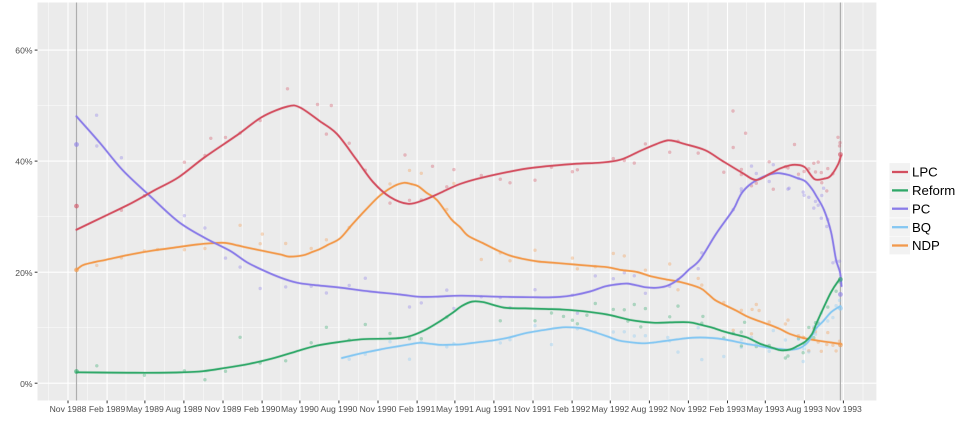  What do you see at coordinates (610, 409) in the screenshot?
I see `svg-text: May 1992` at bounding box center [610, 409].